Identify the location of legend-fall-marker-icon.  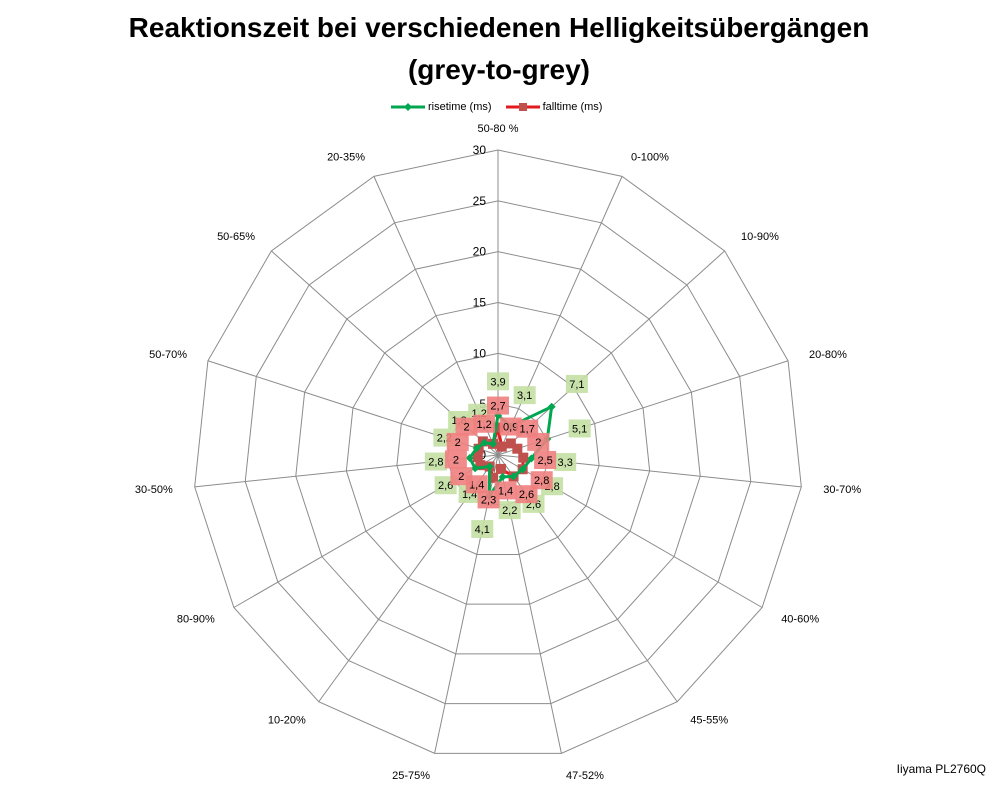
(522, 107).